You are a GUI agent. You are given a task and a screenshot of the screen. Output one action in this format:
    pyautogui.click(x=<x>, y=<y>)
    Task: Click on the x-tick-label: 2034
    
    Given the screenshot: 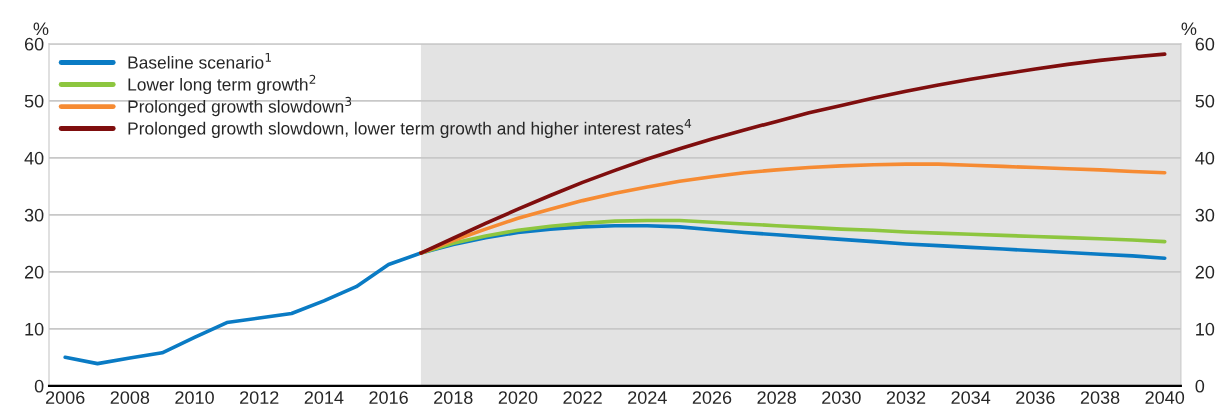 What is the action you would take?
    pyautogui.click(x=971, y=397)
    